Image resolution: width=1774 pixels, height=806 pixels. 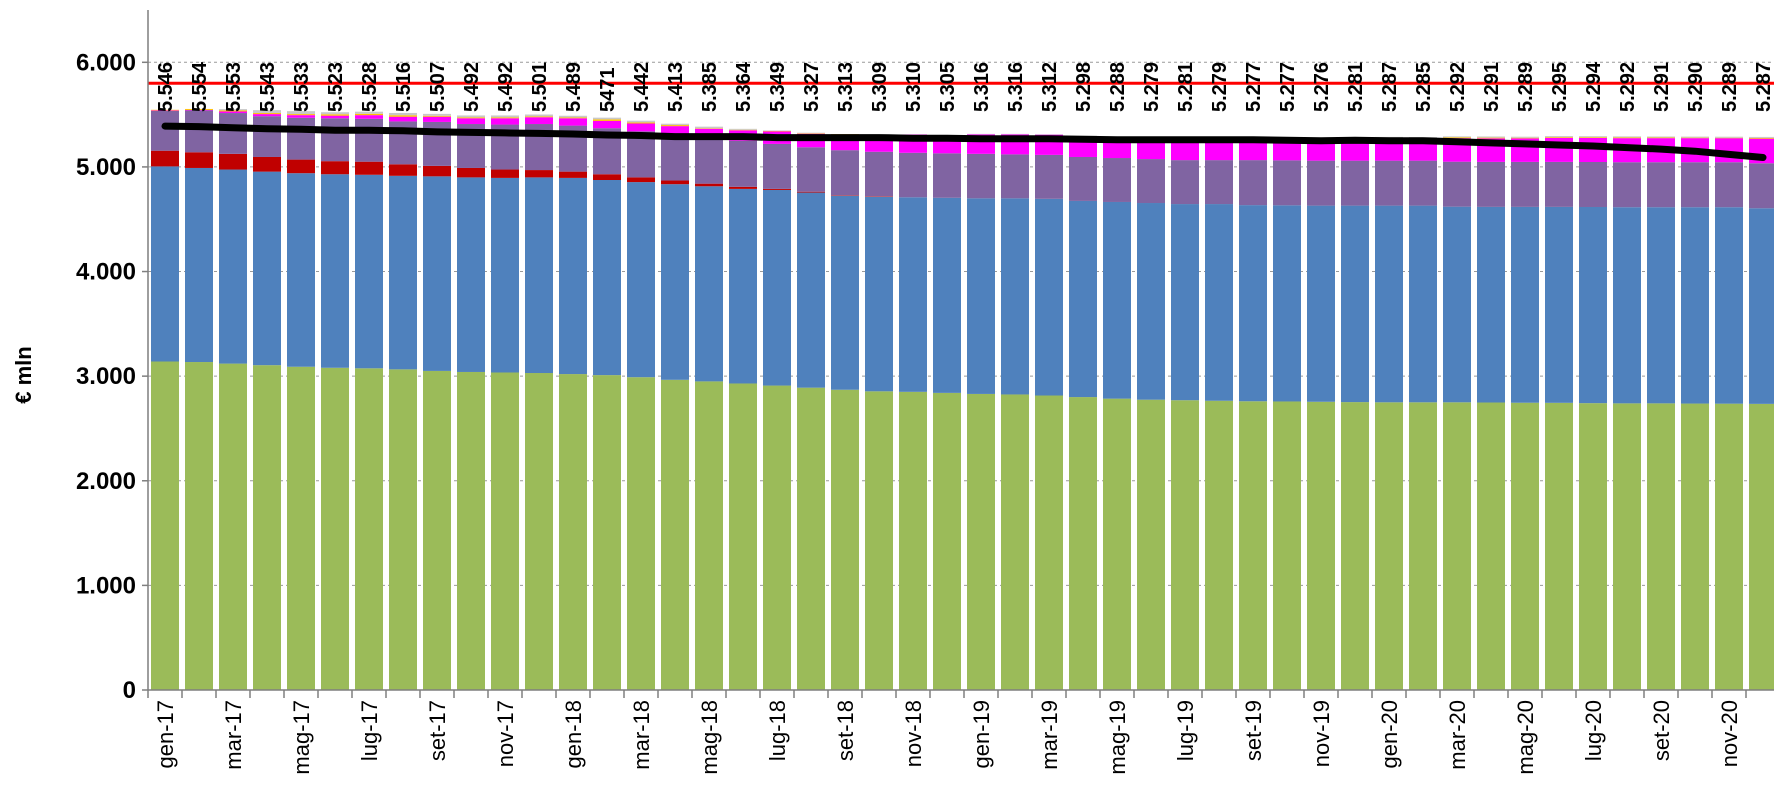 I want to click on y-tick-label: 3.000, so click(x=106, y=376).